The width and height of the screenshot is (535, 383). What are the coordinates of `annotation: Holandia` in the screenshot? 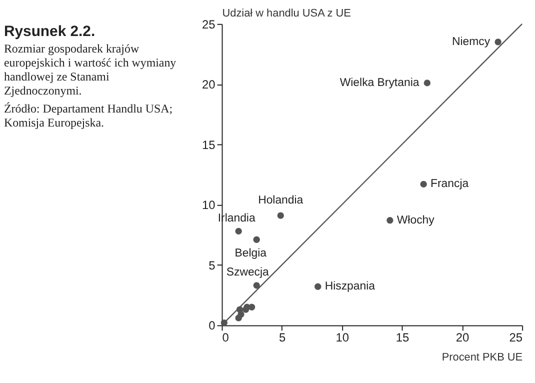 It's located at (281, 200).